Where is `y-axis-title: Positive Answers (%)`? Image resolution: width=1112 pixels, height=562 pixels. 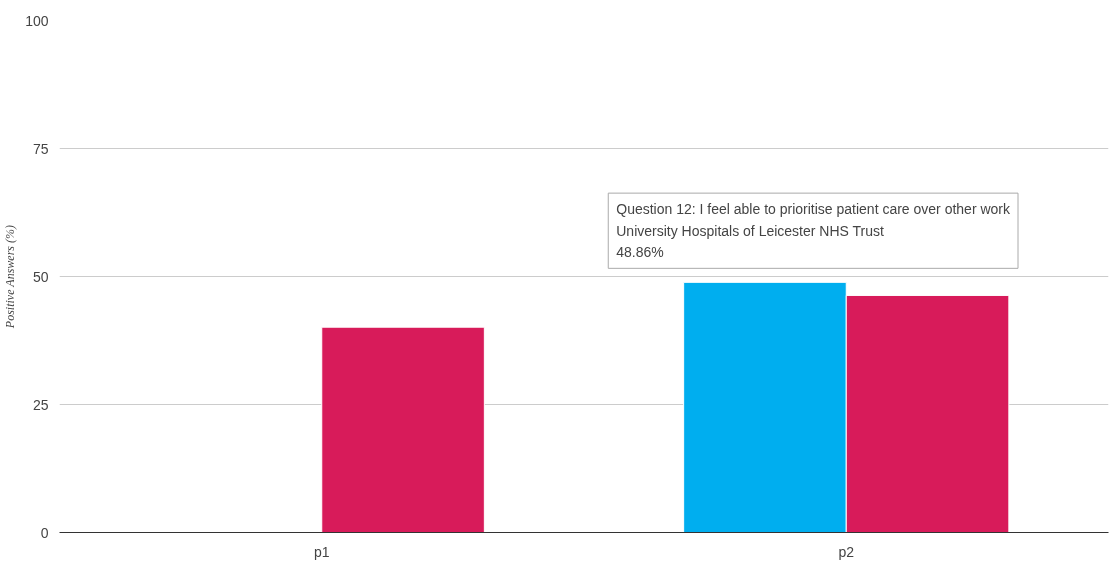 y-axis-title: Positive Answers (%) is located at coordinates (10, 277).